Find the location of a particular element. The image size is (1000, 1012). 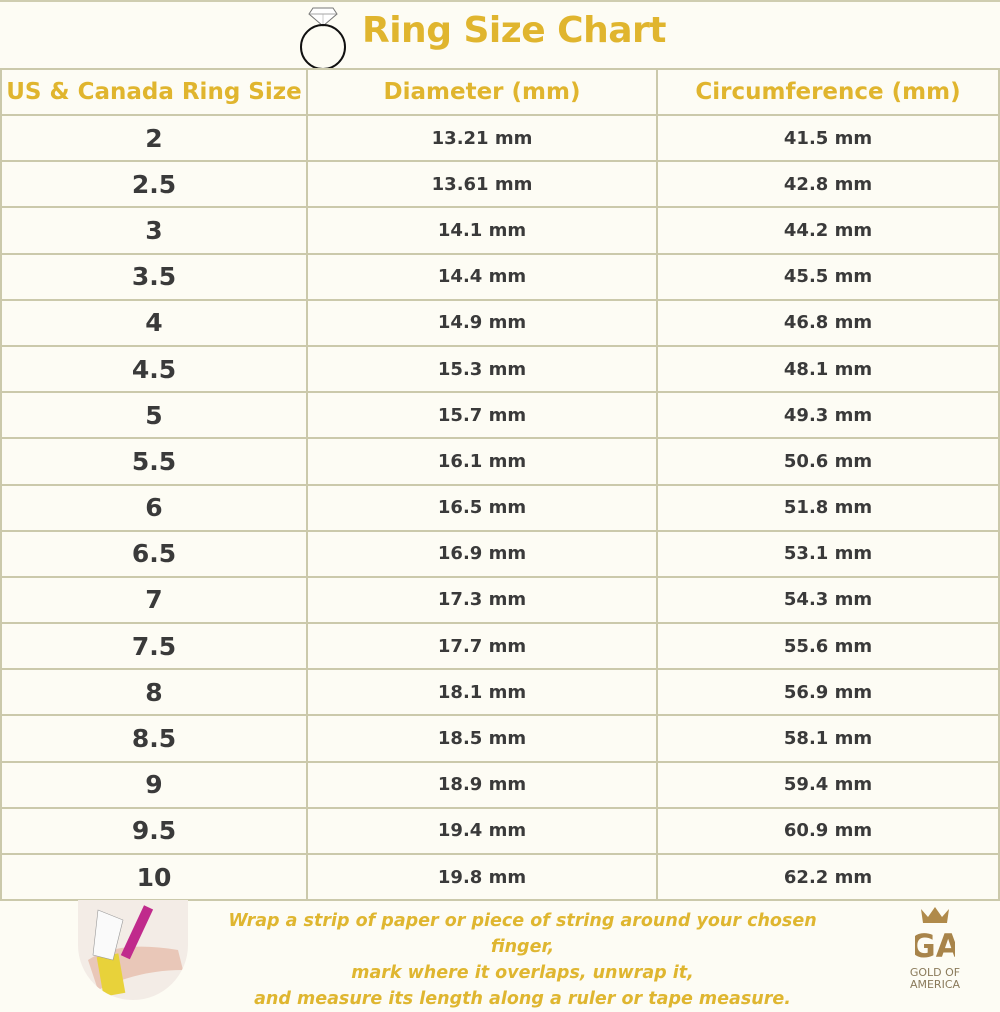

circumference-cell: 54.3 mm is located at coordinates (828, 600).